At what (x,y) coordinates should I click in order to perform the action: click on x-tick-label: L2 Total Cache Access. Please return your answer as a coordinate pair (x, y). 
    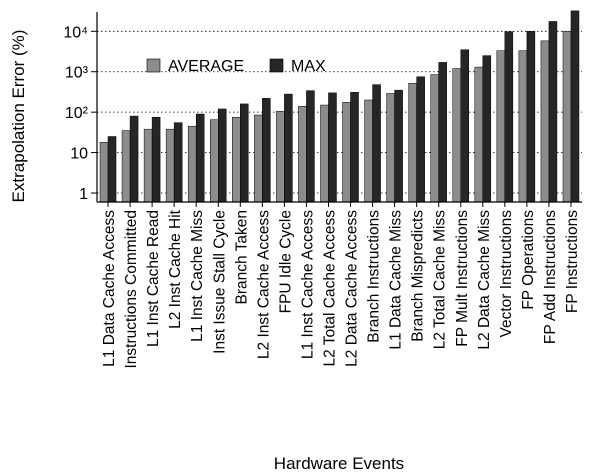
    Looking at the image, I should click on (329, 288).